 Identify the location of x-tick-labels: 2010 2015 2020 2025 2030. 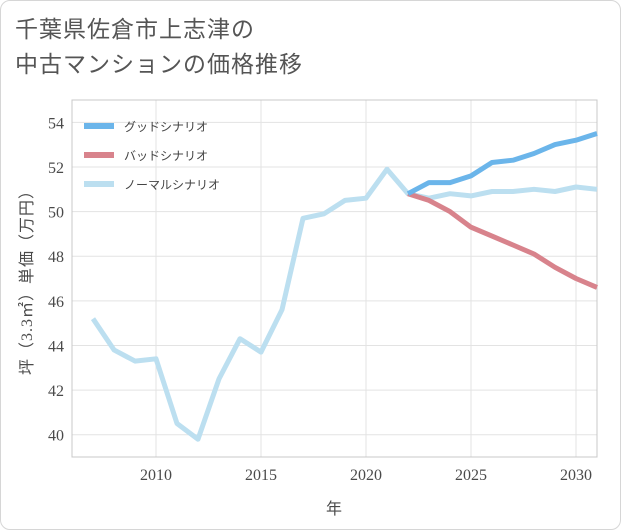
(366, 475).